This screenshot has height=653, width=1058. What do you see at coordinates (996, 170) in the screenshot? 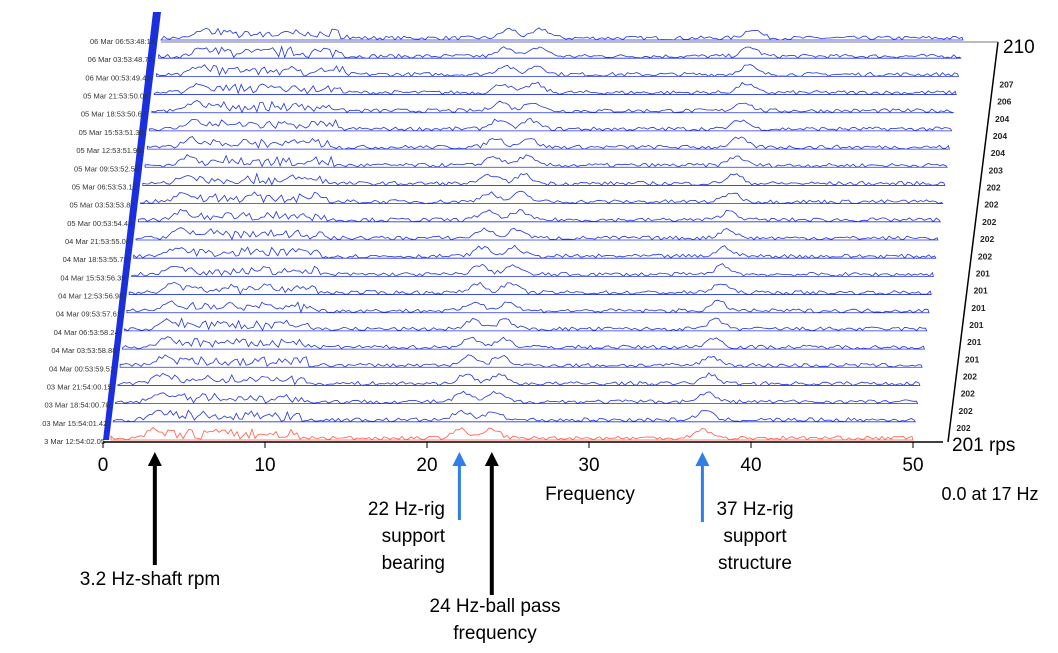
I see `rps-label: 203` at bounding box center [996, 170].